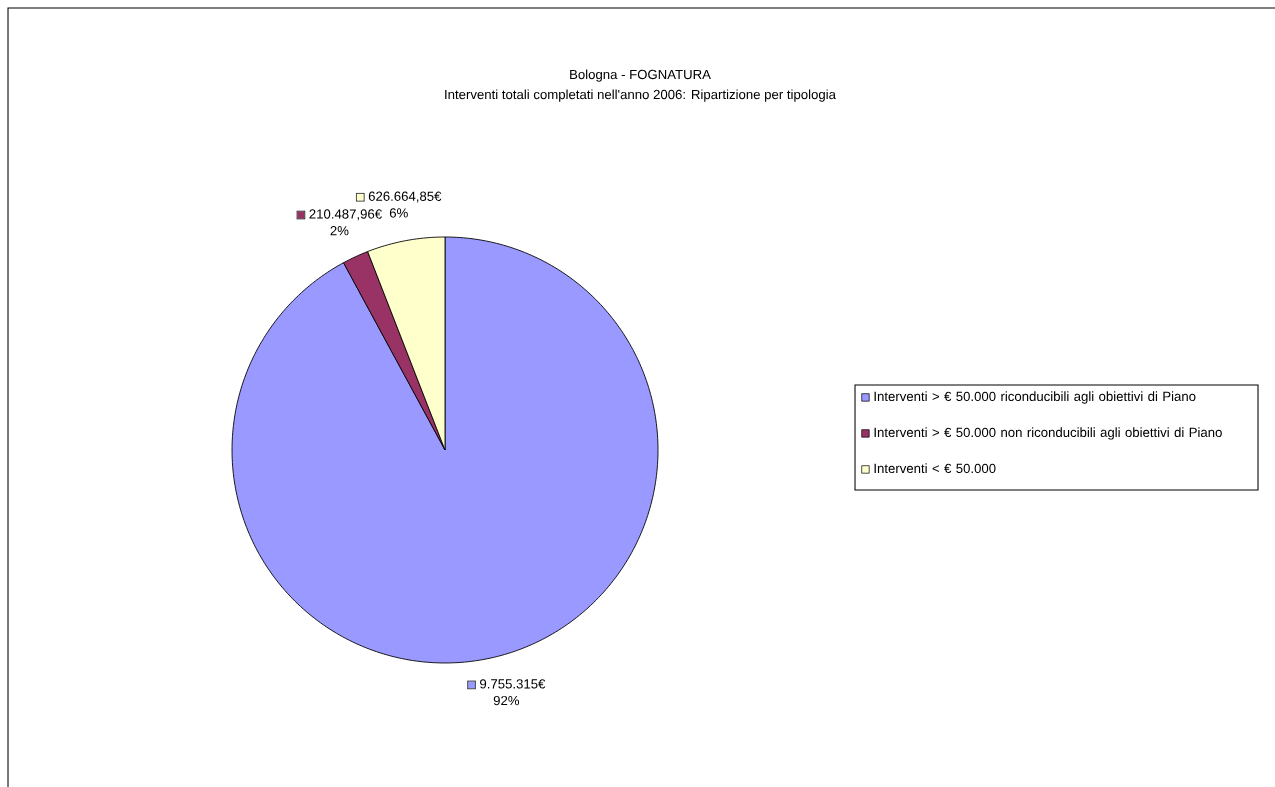  Describe the element at coordinates (1035, 397) in the screenshot. I see `legend-label: Interventi > € 50.000 riconducibili agli obiettivi di Piano` at that location.